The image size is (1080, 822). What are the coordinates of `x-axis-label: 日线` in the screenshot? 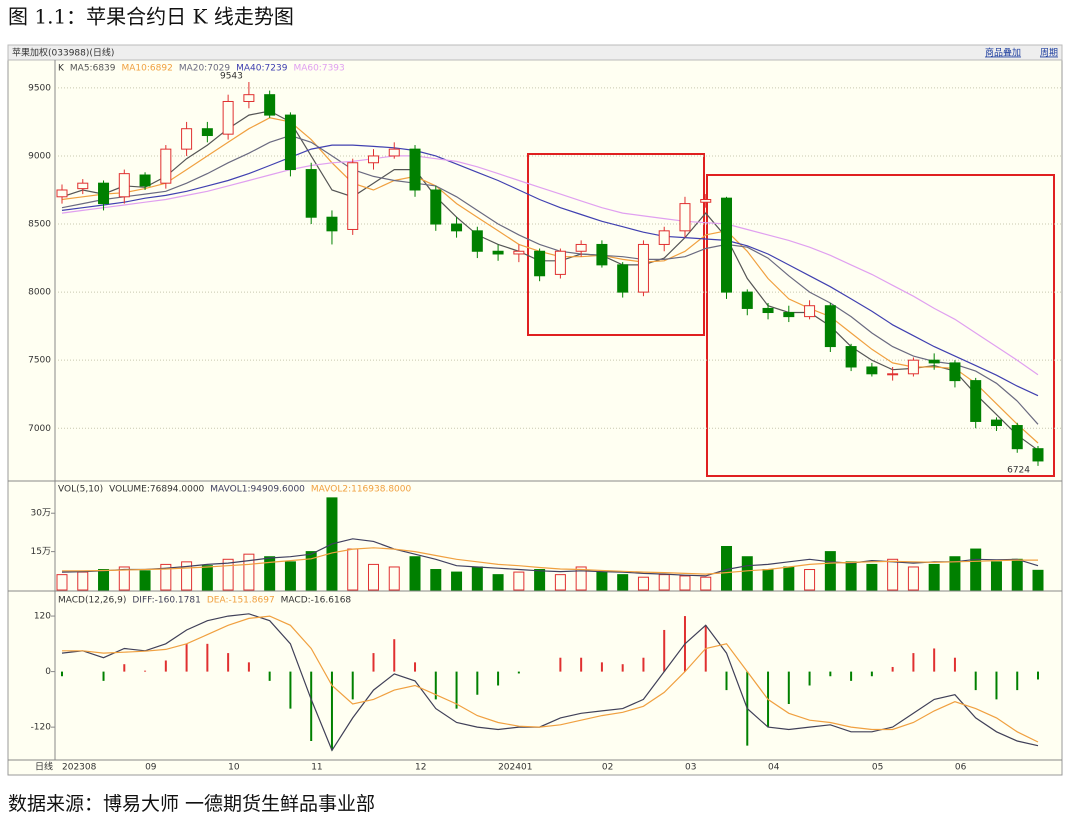 It's located at (44, 767).